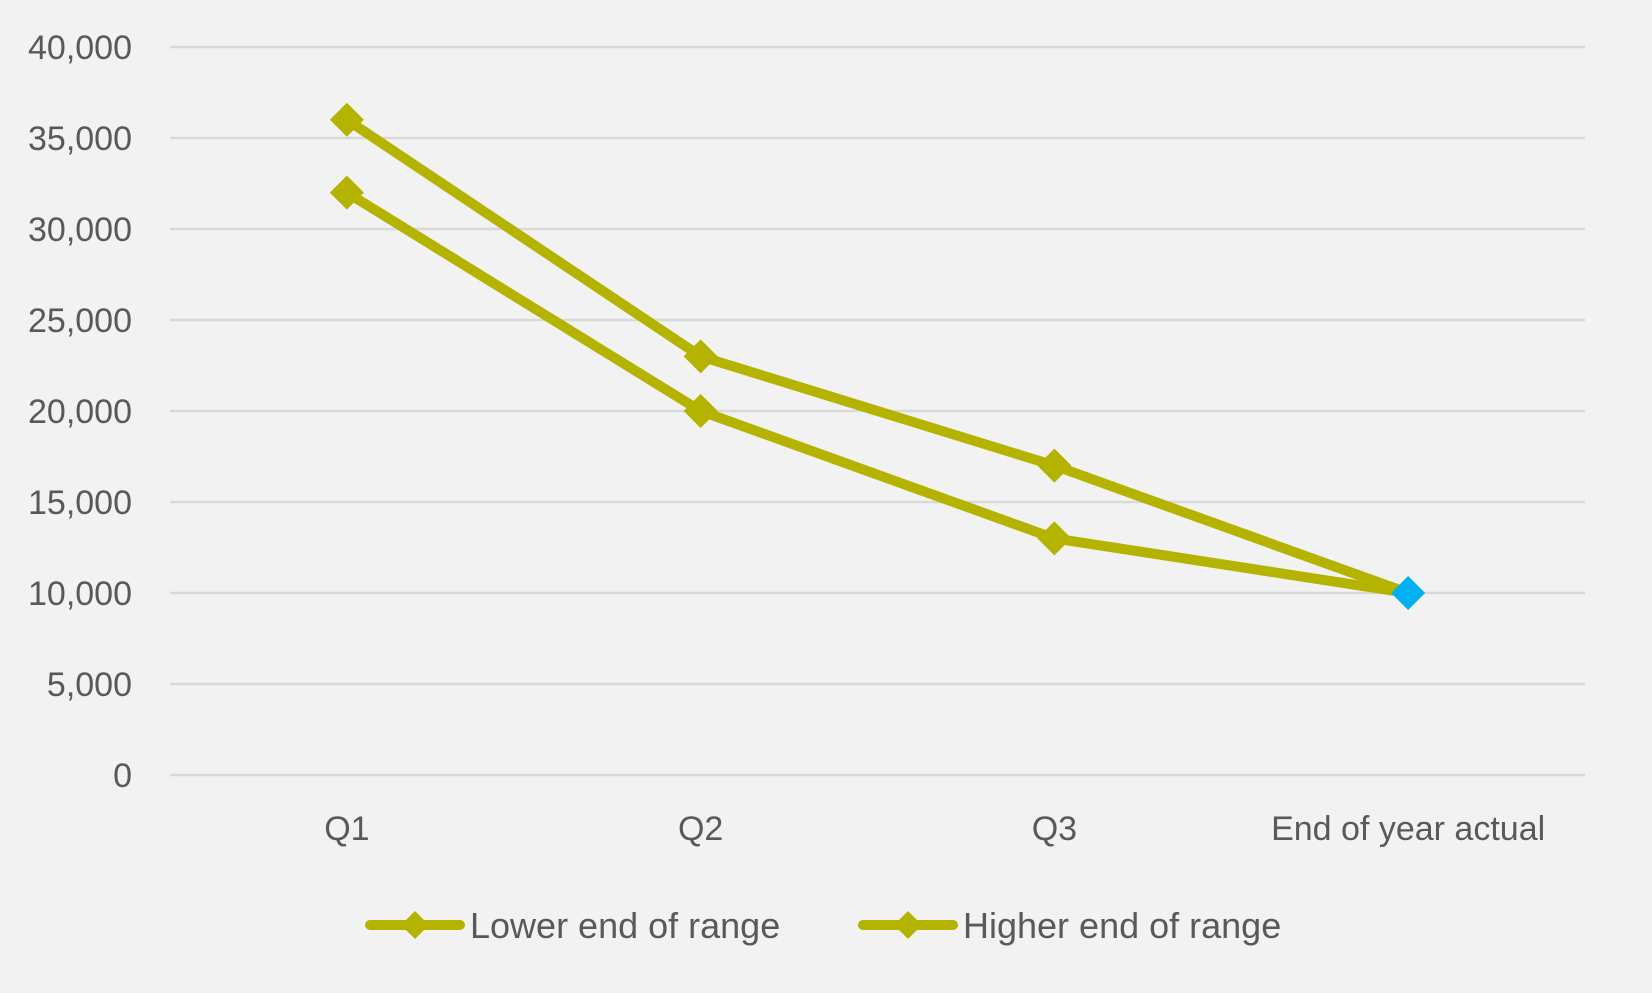  I want to click on y-tick-label: 15,000, so click(80, 503).